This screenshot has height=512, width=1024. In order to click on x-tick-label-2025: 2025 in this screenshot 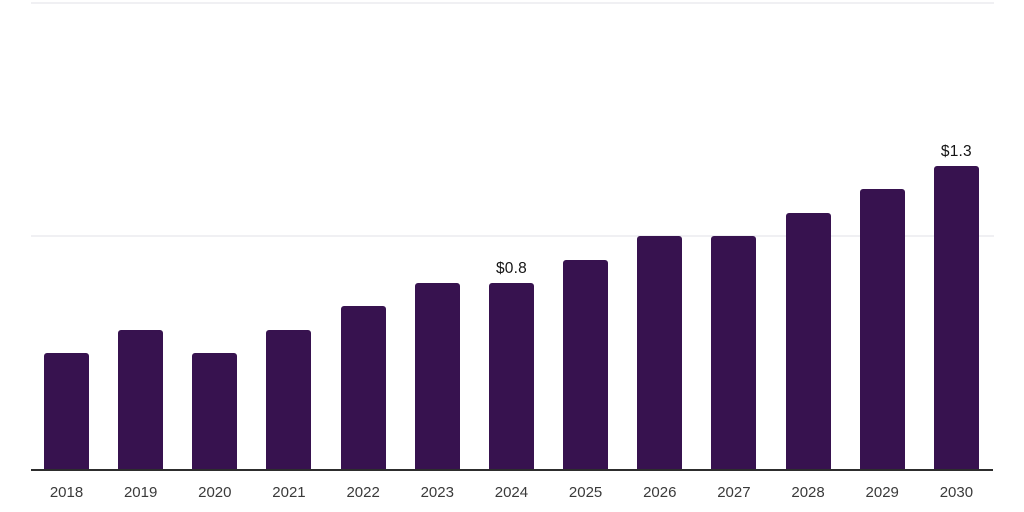, I will do `click(585, 492)`.